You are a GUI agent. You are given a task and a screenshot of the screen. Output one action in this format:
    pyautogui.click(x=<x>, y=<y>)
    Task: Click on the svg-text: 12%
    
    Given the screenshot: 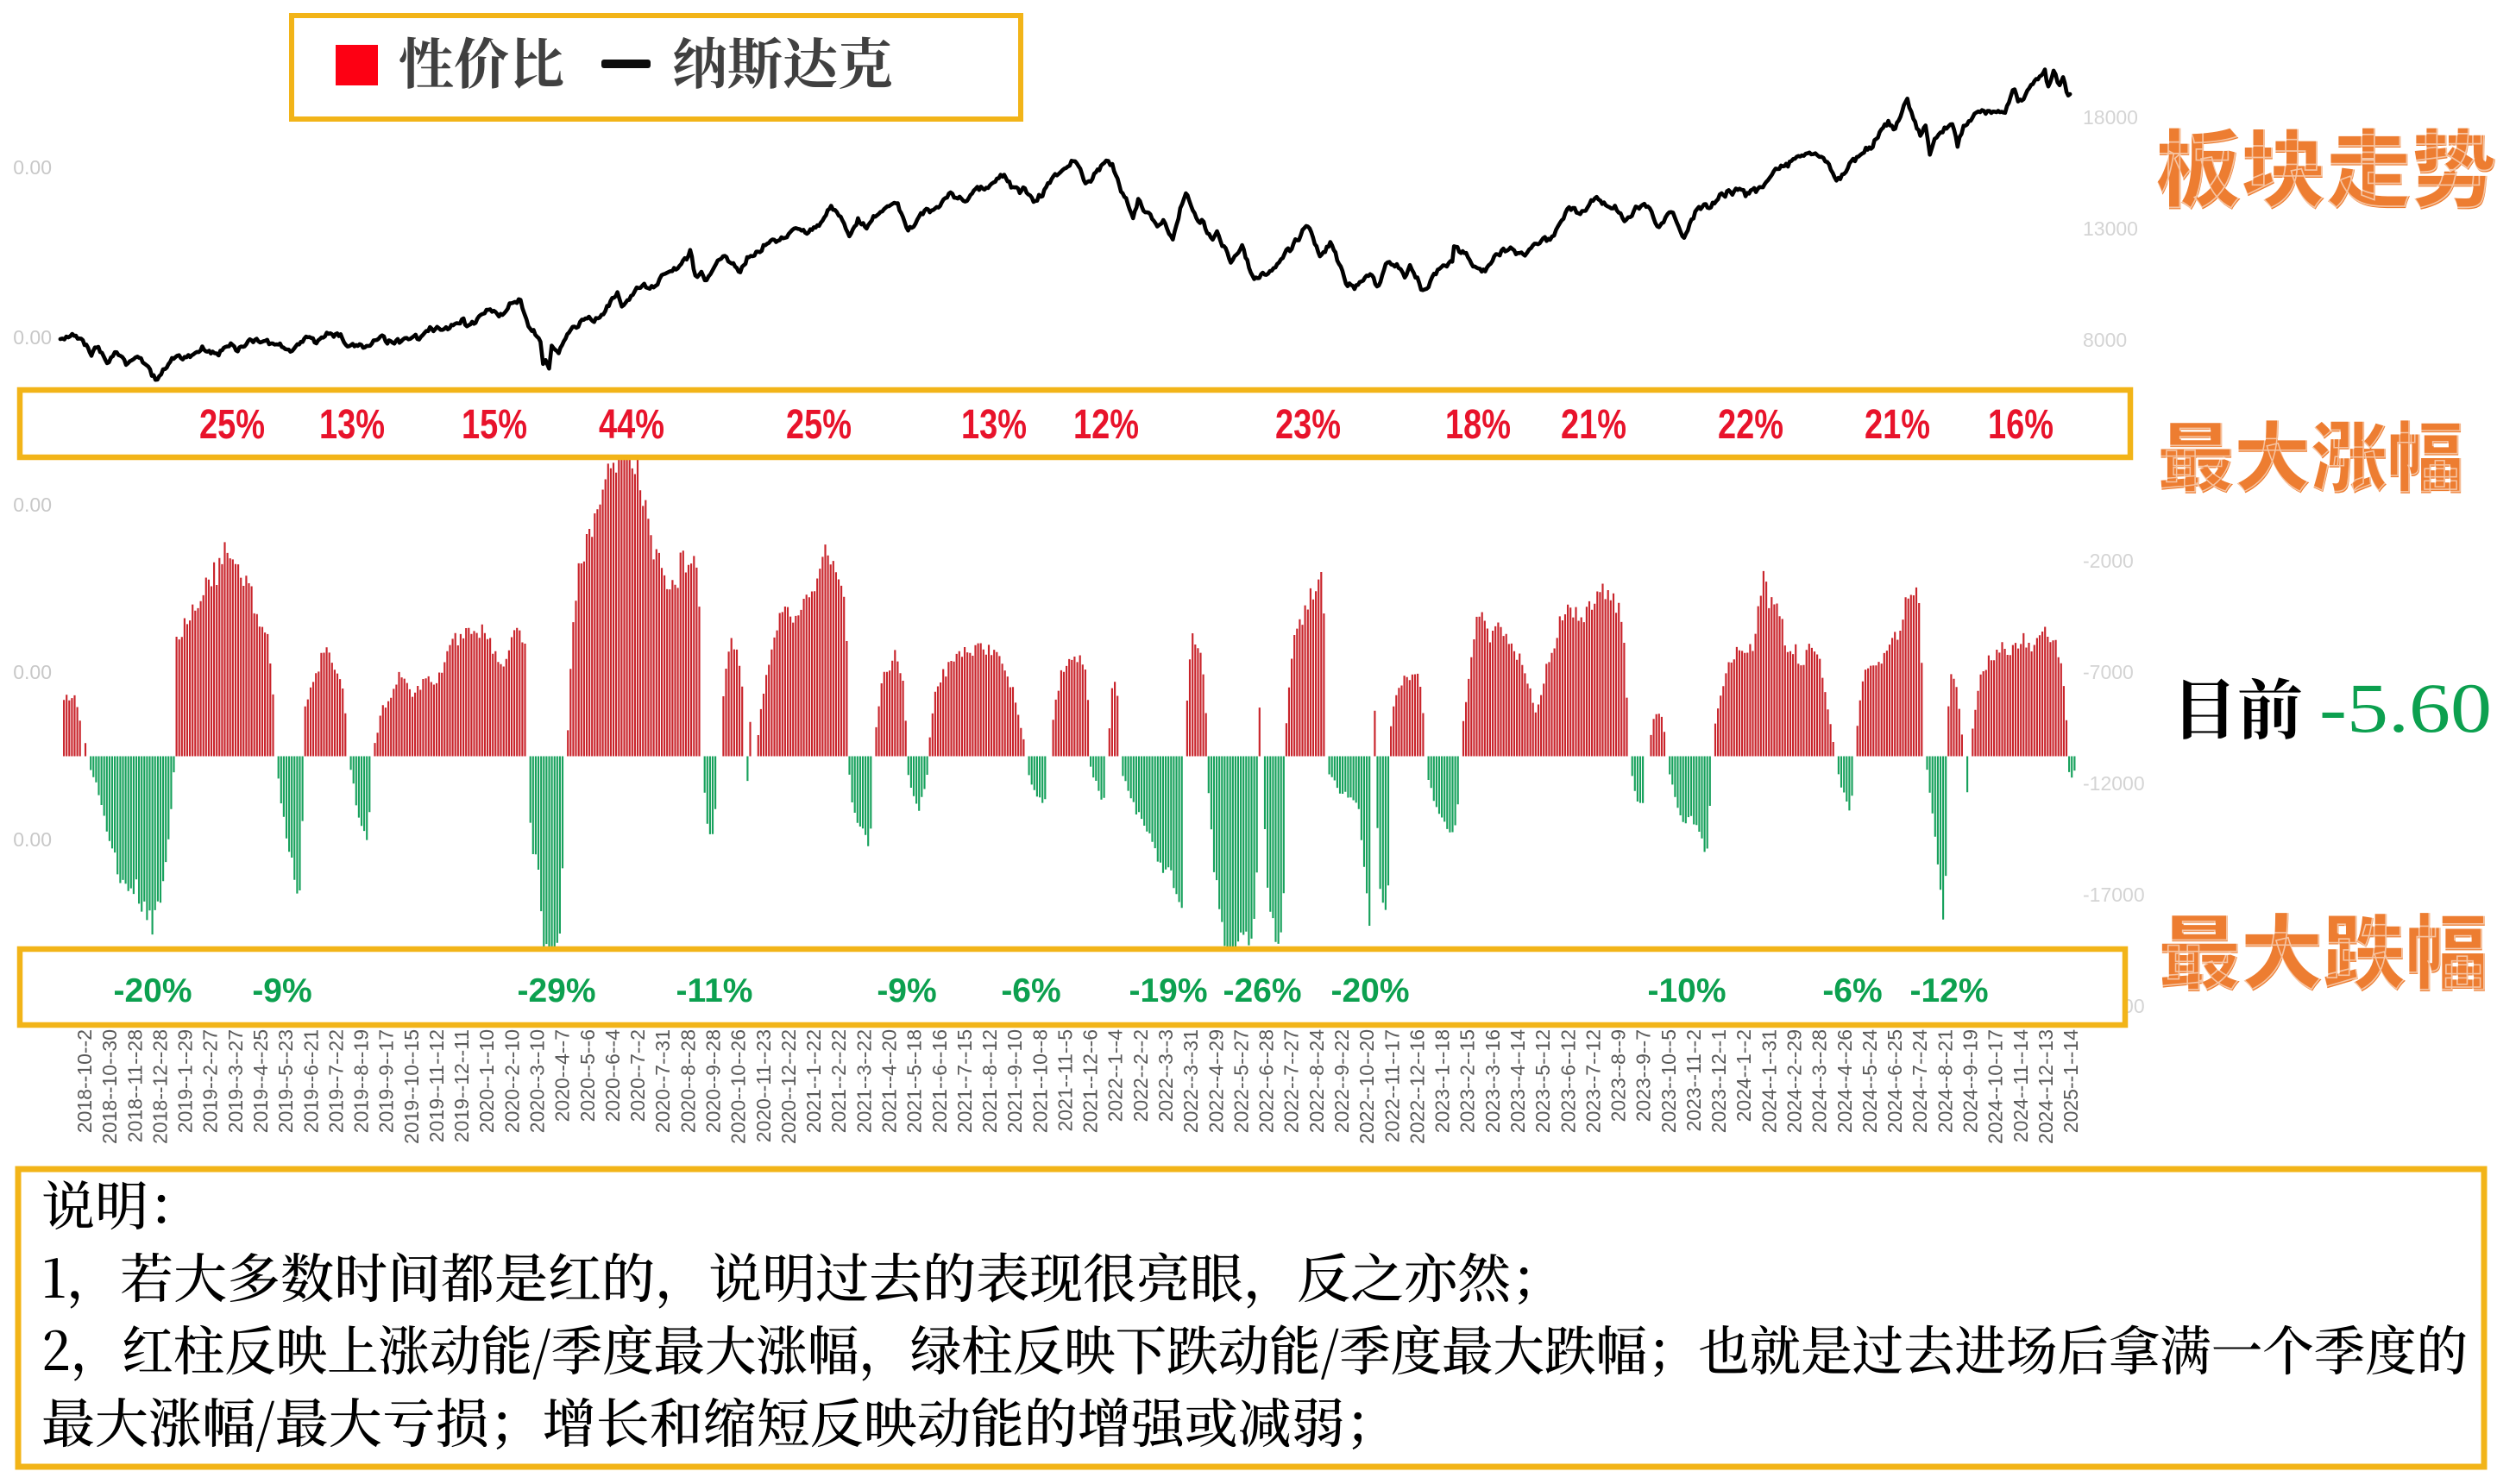 What is the action you would take?
    pyautogui.click(x=1106, y=425)
    